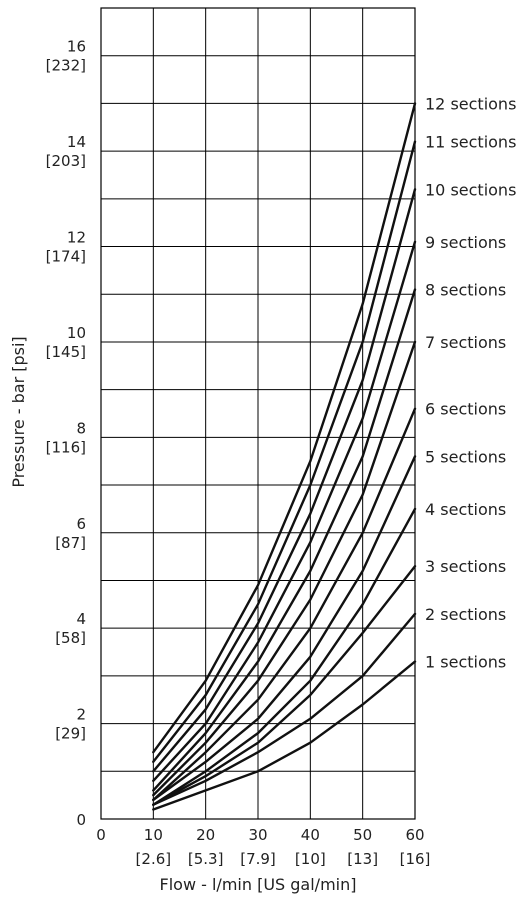 The image size is (525, 907). I want to click on y-tick-label: 16, so click(76, 47).